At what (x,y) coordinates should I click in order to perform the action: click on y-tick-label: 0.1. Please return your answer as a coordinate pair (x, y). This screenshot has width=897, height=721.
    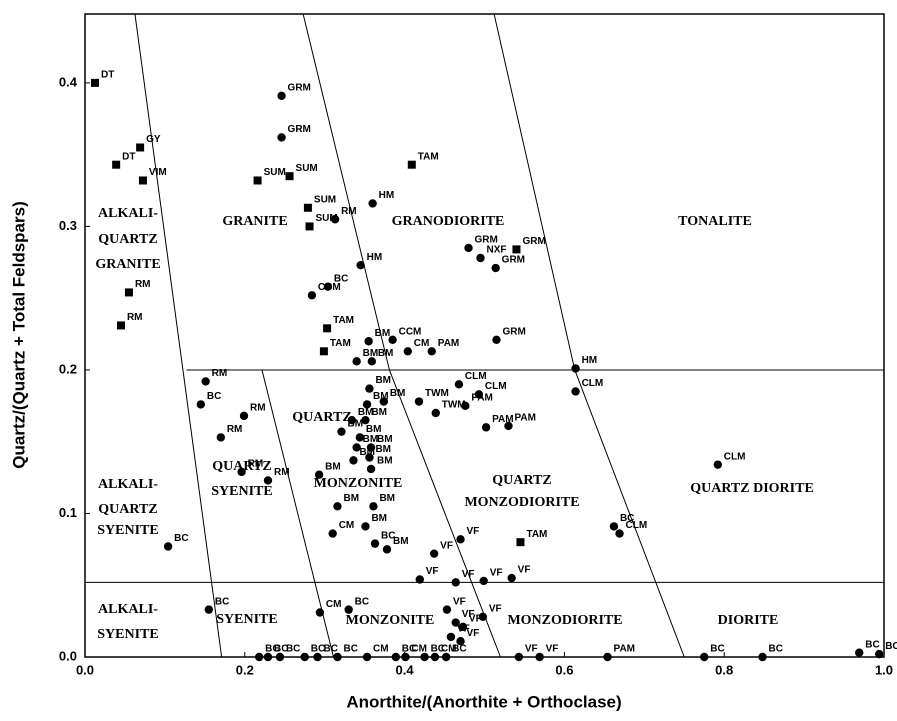
    Looking at the image, I should click on (68, 512).